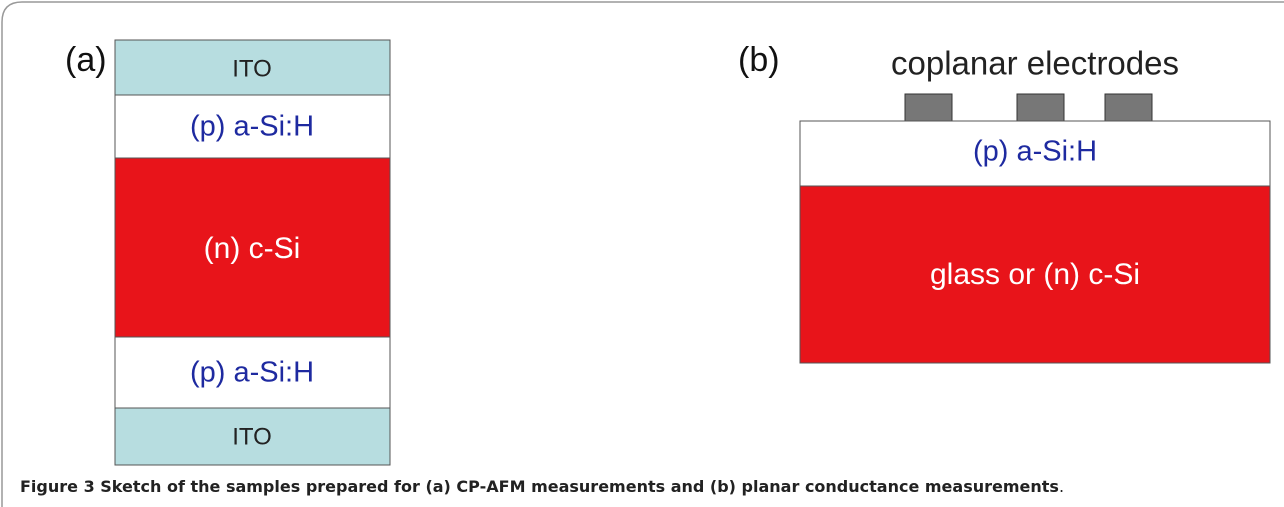  I want to click on layer-label: (n) c-Si, so click(252, 248).